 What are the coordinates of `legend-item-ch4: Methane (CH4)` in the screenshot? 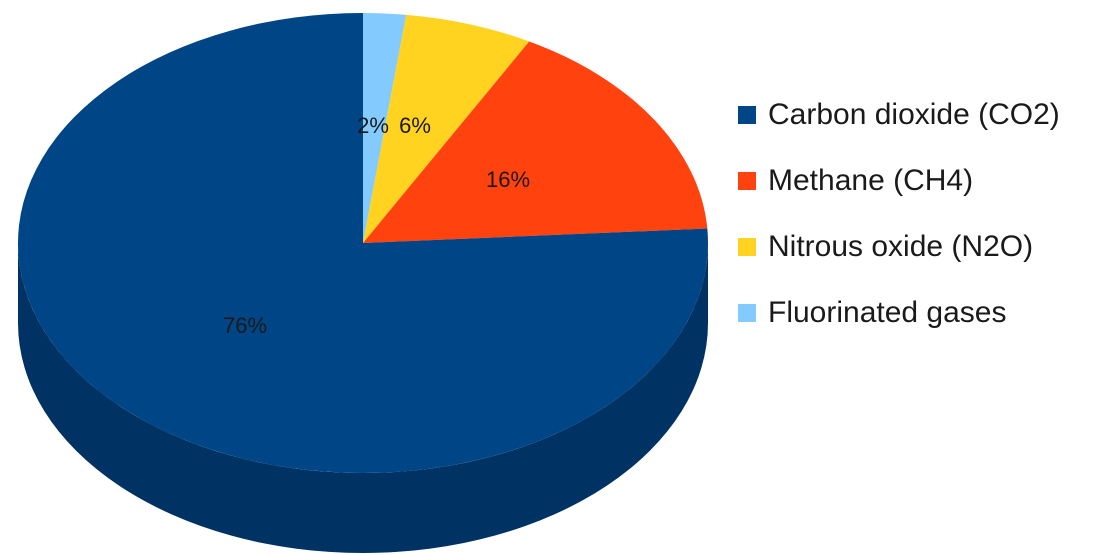 It's located at (899, 181).